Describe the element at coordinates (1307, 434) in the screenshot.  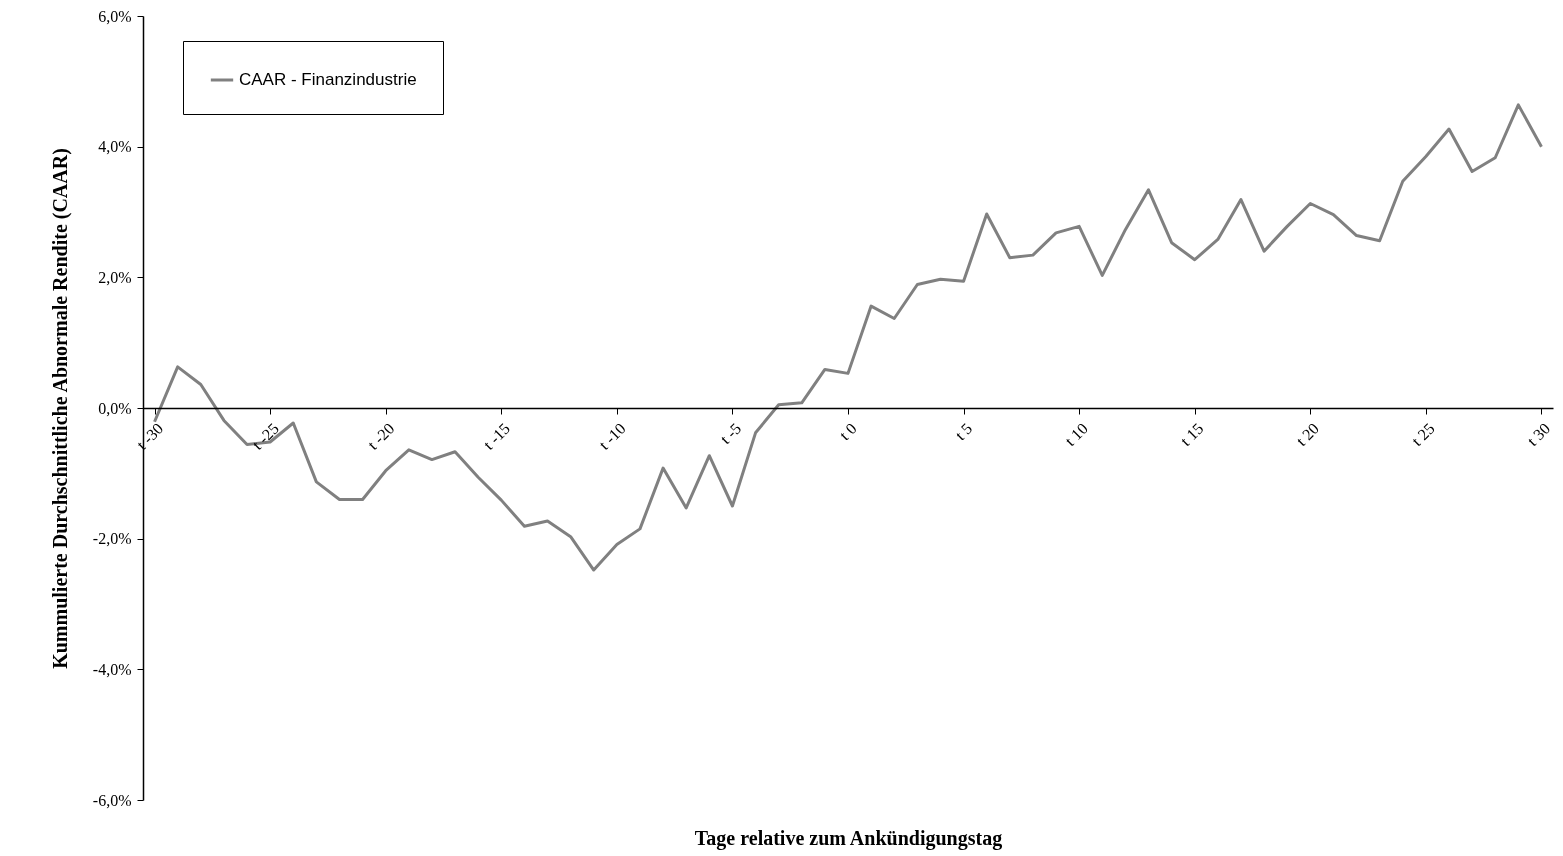
I see `x-tick-label: t 20` at that location.